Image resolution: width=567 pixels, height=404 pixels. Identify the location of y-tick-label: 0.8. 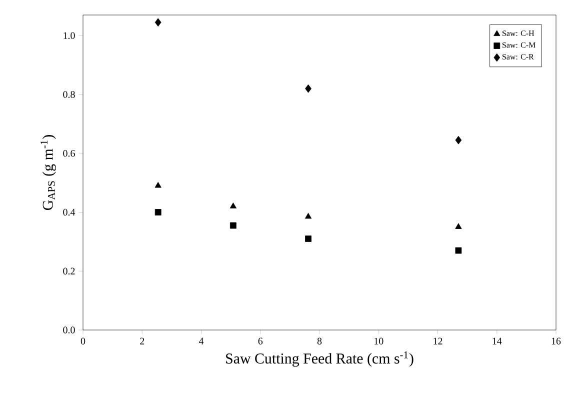
(69, 94).